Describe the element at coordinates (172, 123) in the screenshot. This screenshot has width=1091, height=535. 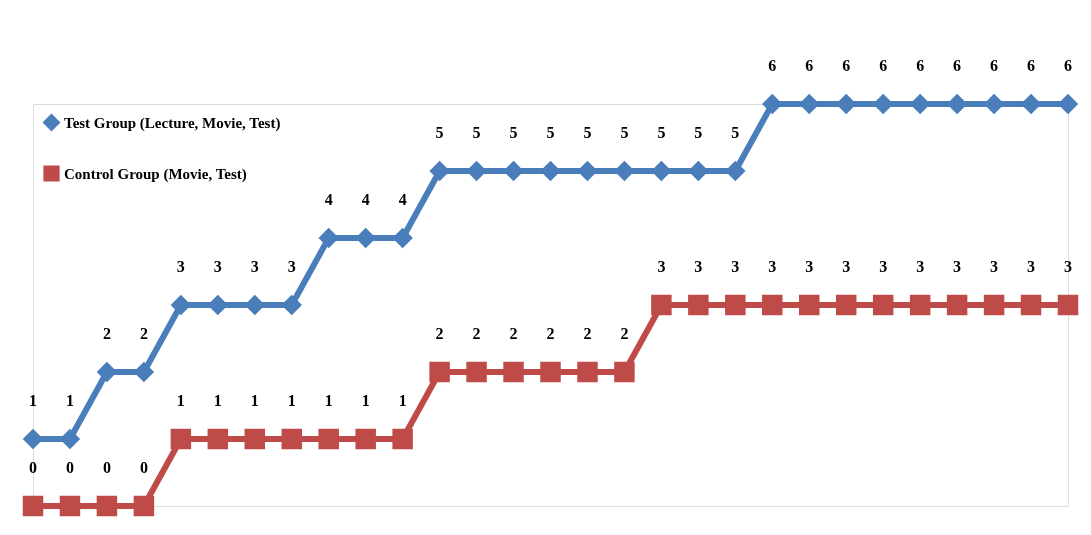
I see `legend-label: Test Group (Lecture, Movie, Test)` at that location.